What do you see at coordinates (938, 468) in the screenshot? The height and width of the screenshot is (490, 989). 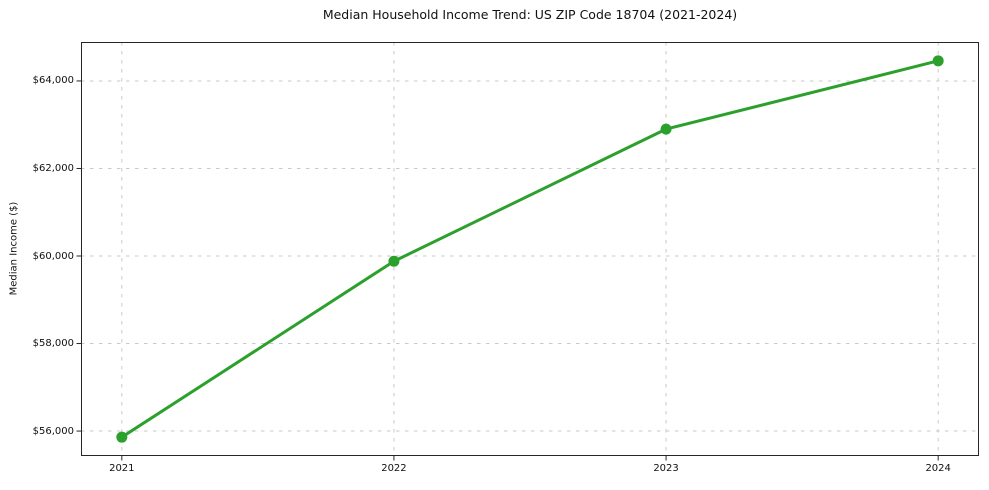 I see `x-tick-label: 2024` at bounding box center [938, 468].